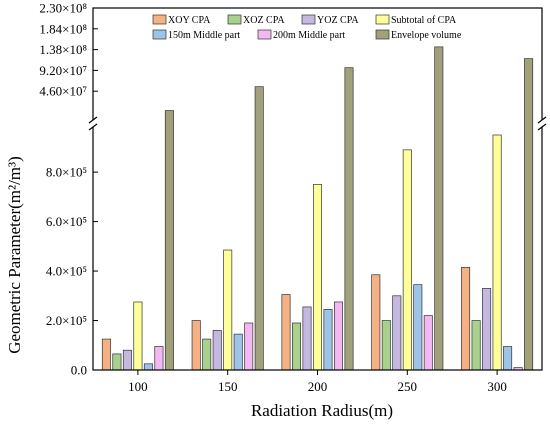 Image resolution: width=550 pixels, height=424 pixels. I want to click on legend-envelope-volume-swatch, so click(382, 34).